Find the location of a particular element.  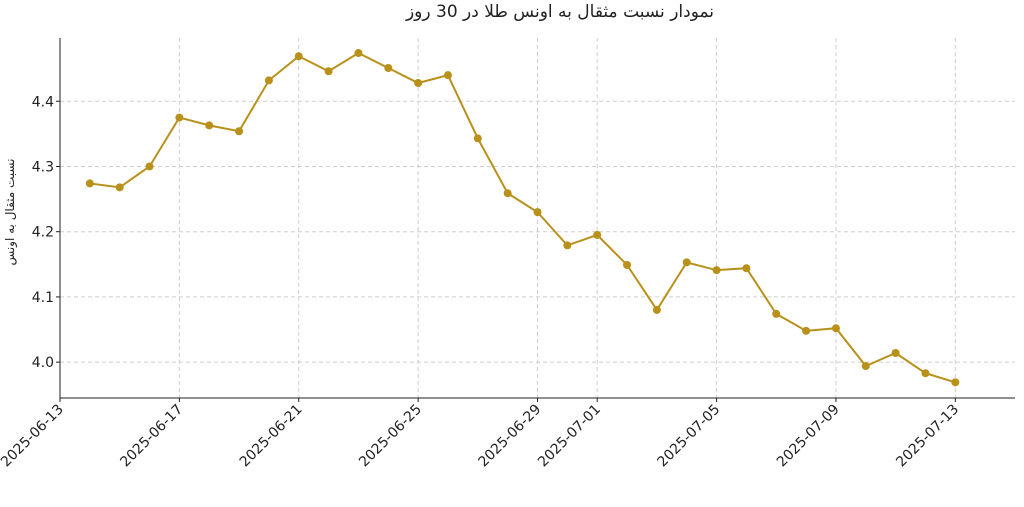

chart-title: نمودار نسبت مثقال به اونس طلا در 30 روز is located at coordinates (559, 12).